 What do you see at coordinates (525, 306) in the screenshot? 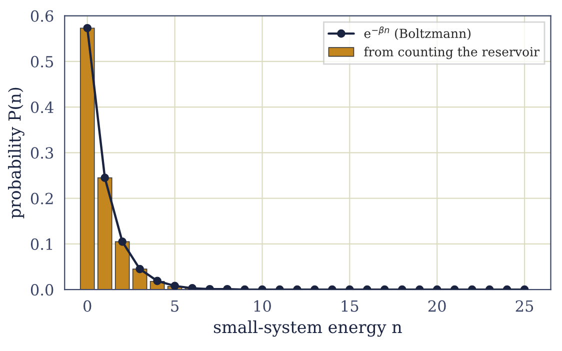
I see `x-tick-label: 25` at bounding box center [525, 306].